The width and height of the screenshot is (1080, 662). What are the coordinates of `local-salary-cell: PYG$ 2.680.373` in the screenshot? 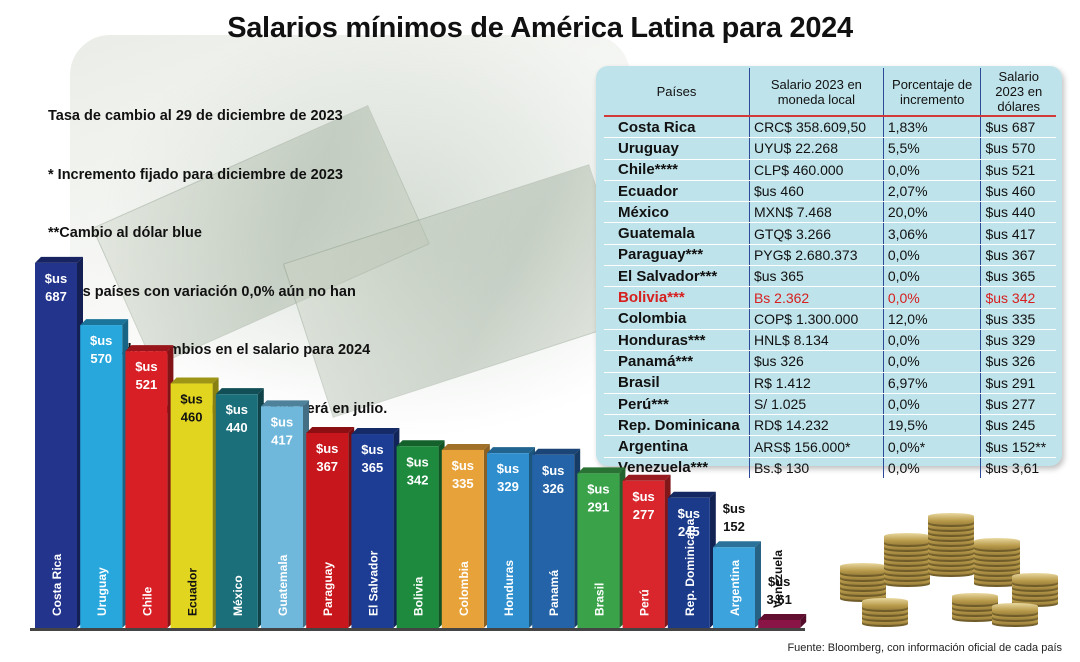 It's located at (816, 255).